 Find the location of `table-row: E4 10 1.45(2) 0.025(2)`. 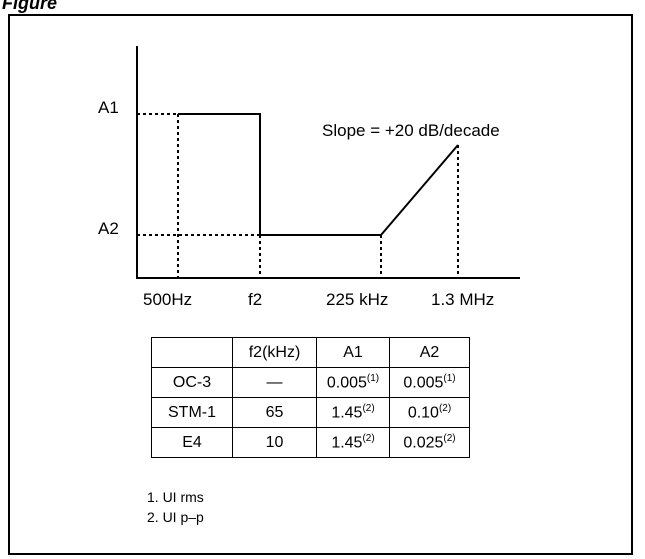

table-row: E4 10 1.45(2) 0.025(2) is located at coordinates (310, 442).